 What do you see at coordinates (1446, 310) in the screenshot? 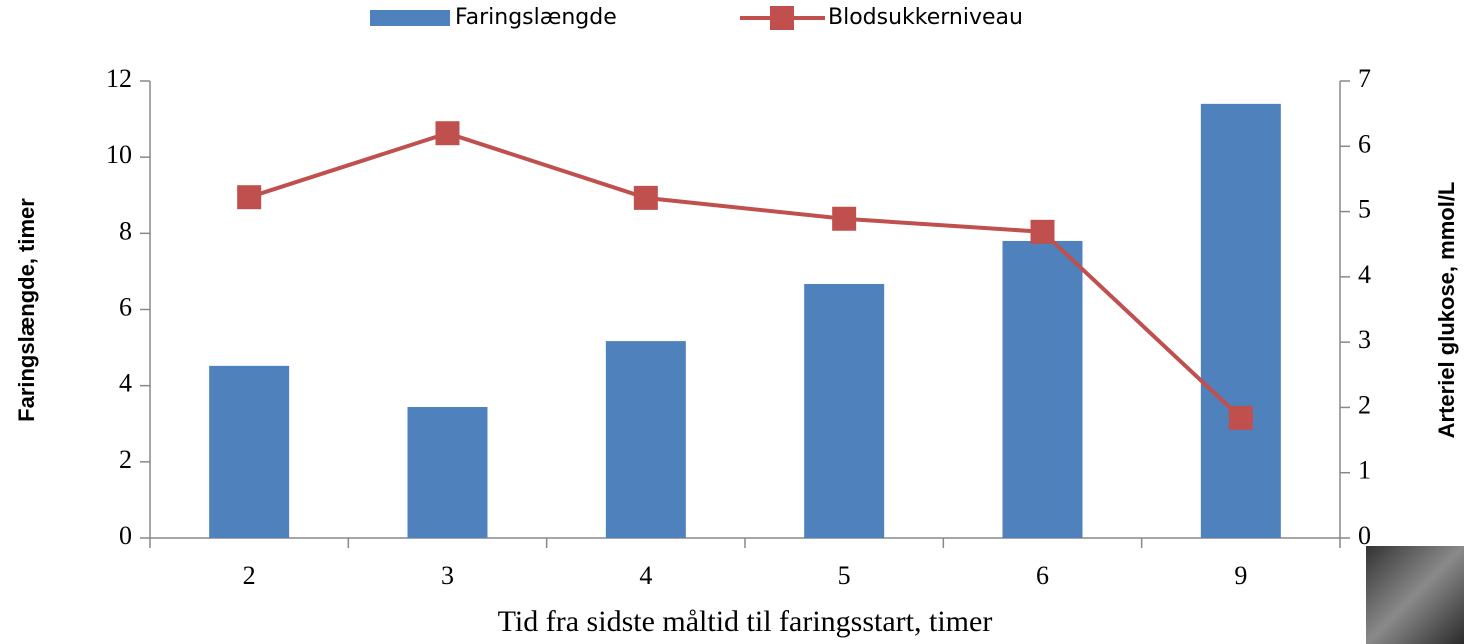
I see `y2-axis-title: Arteriel glukose, mmol/L` at bounding box center [1446, 310].